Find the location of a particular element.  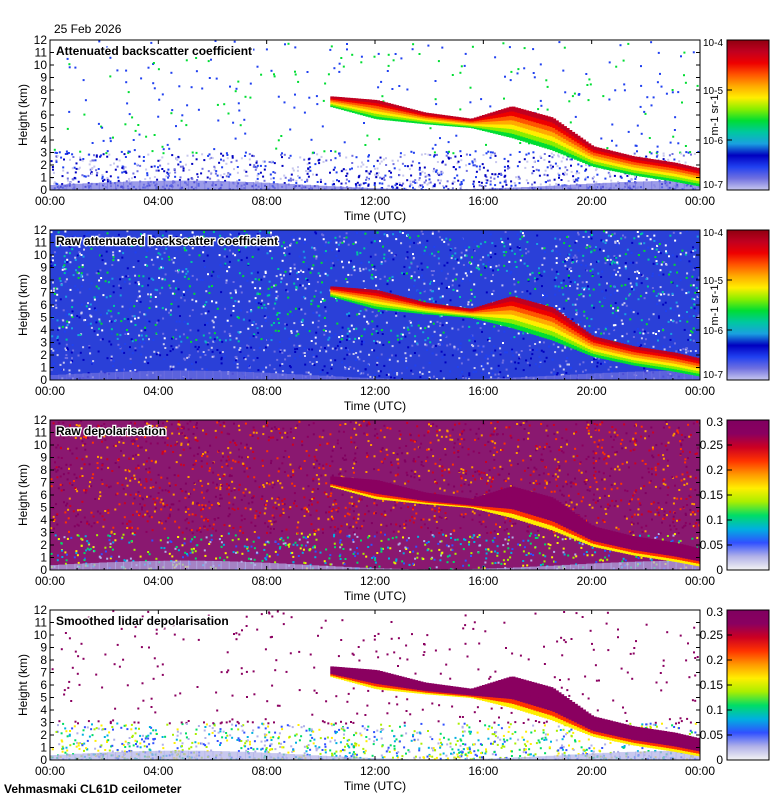

boundary-layer-cell is located at coordinates (258, 186).